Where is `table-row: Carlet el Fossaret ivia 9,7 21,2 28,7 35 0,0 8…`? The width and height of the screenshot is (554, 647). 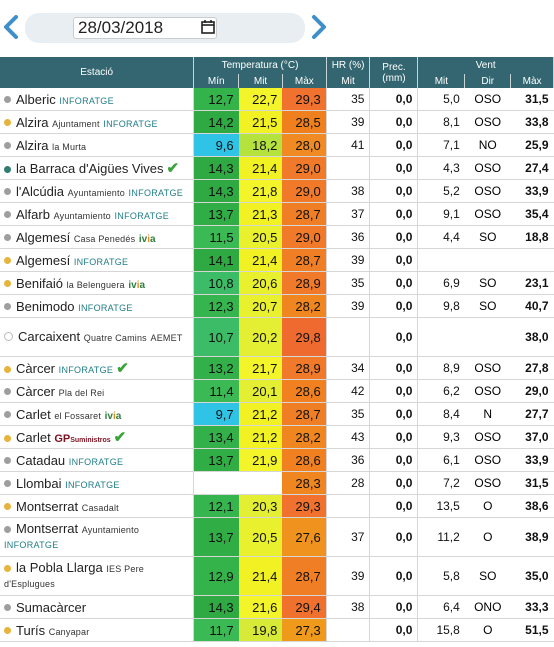 table-row: Carlet el Fossaret ivia 9,7 21,2 28,7 35 0,0 8… is located at coordinates (277, 414).